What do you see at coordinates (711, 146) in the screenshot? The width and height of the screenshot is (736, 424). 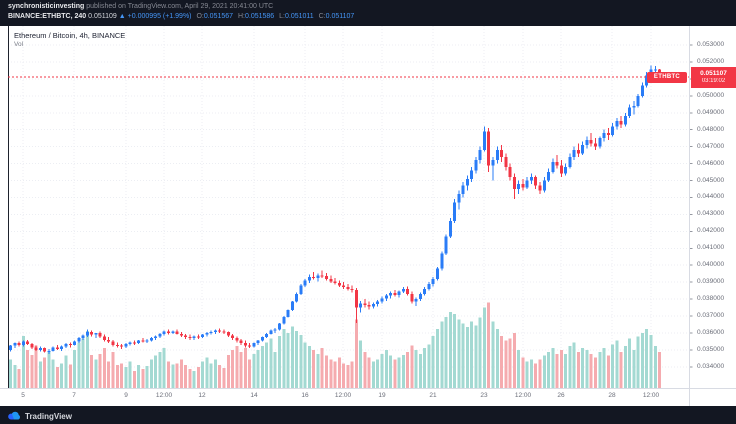 I see `price-axis-label: 0.047000` at bounding box center [711, 146].